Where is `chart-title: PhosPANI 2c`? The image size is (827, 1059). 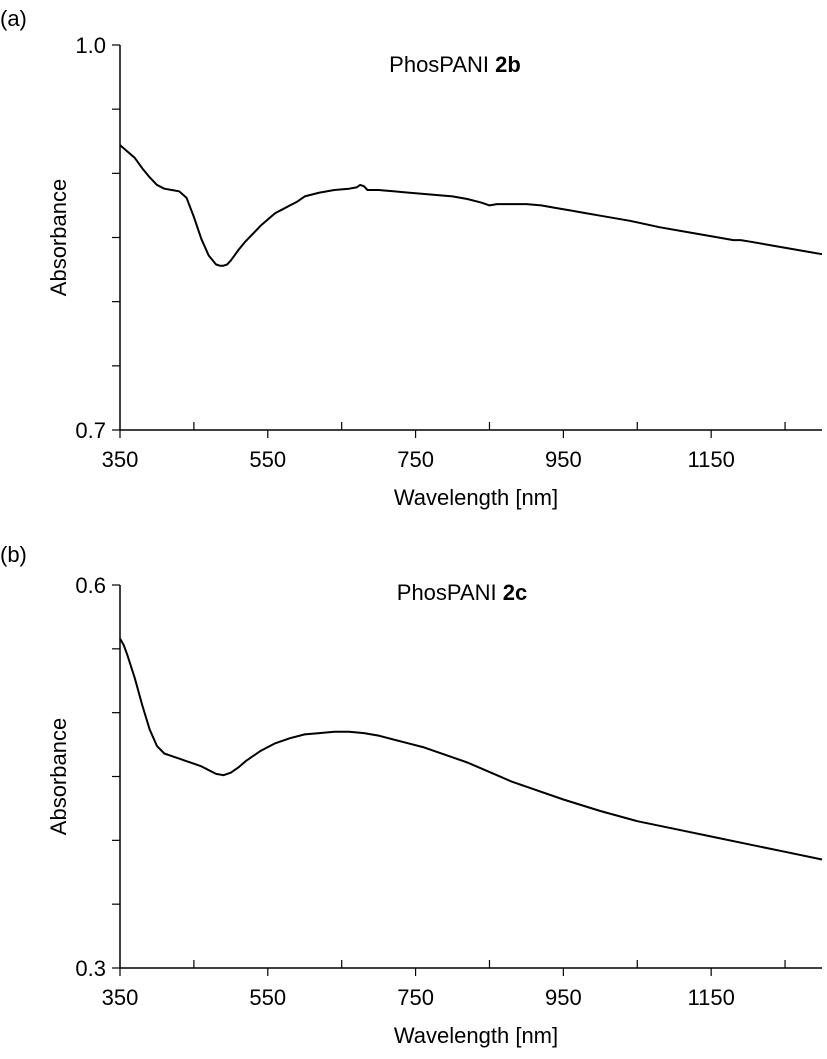 chart-title: PhosPANI 2c is located at coordinates (462, 592).